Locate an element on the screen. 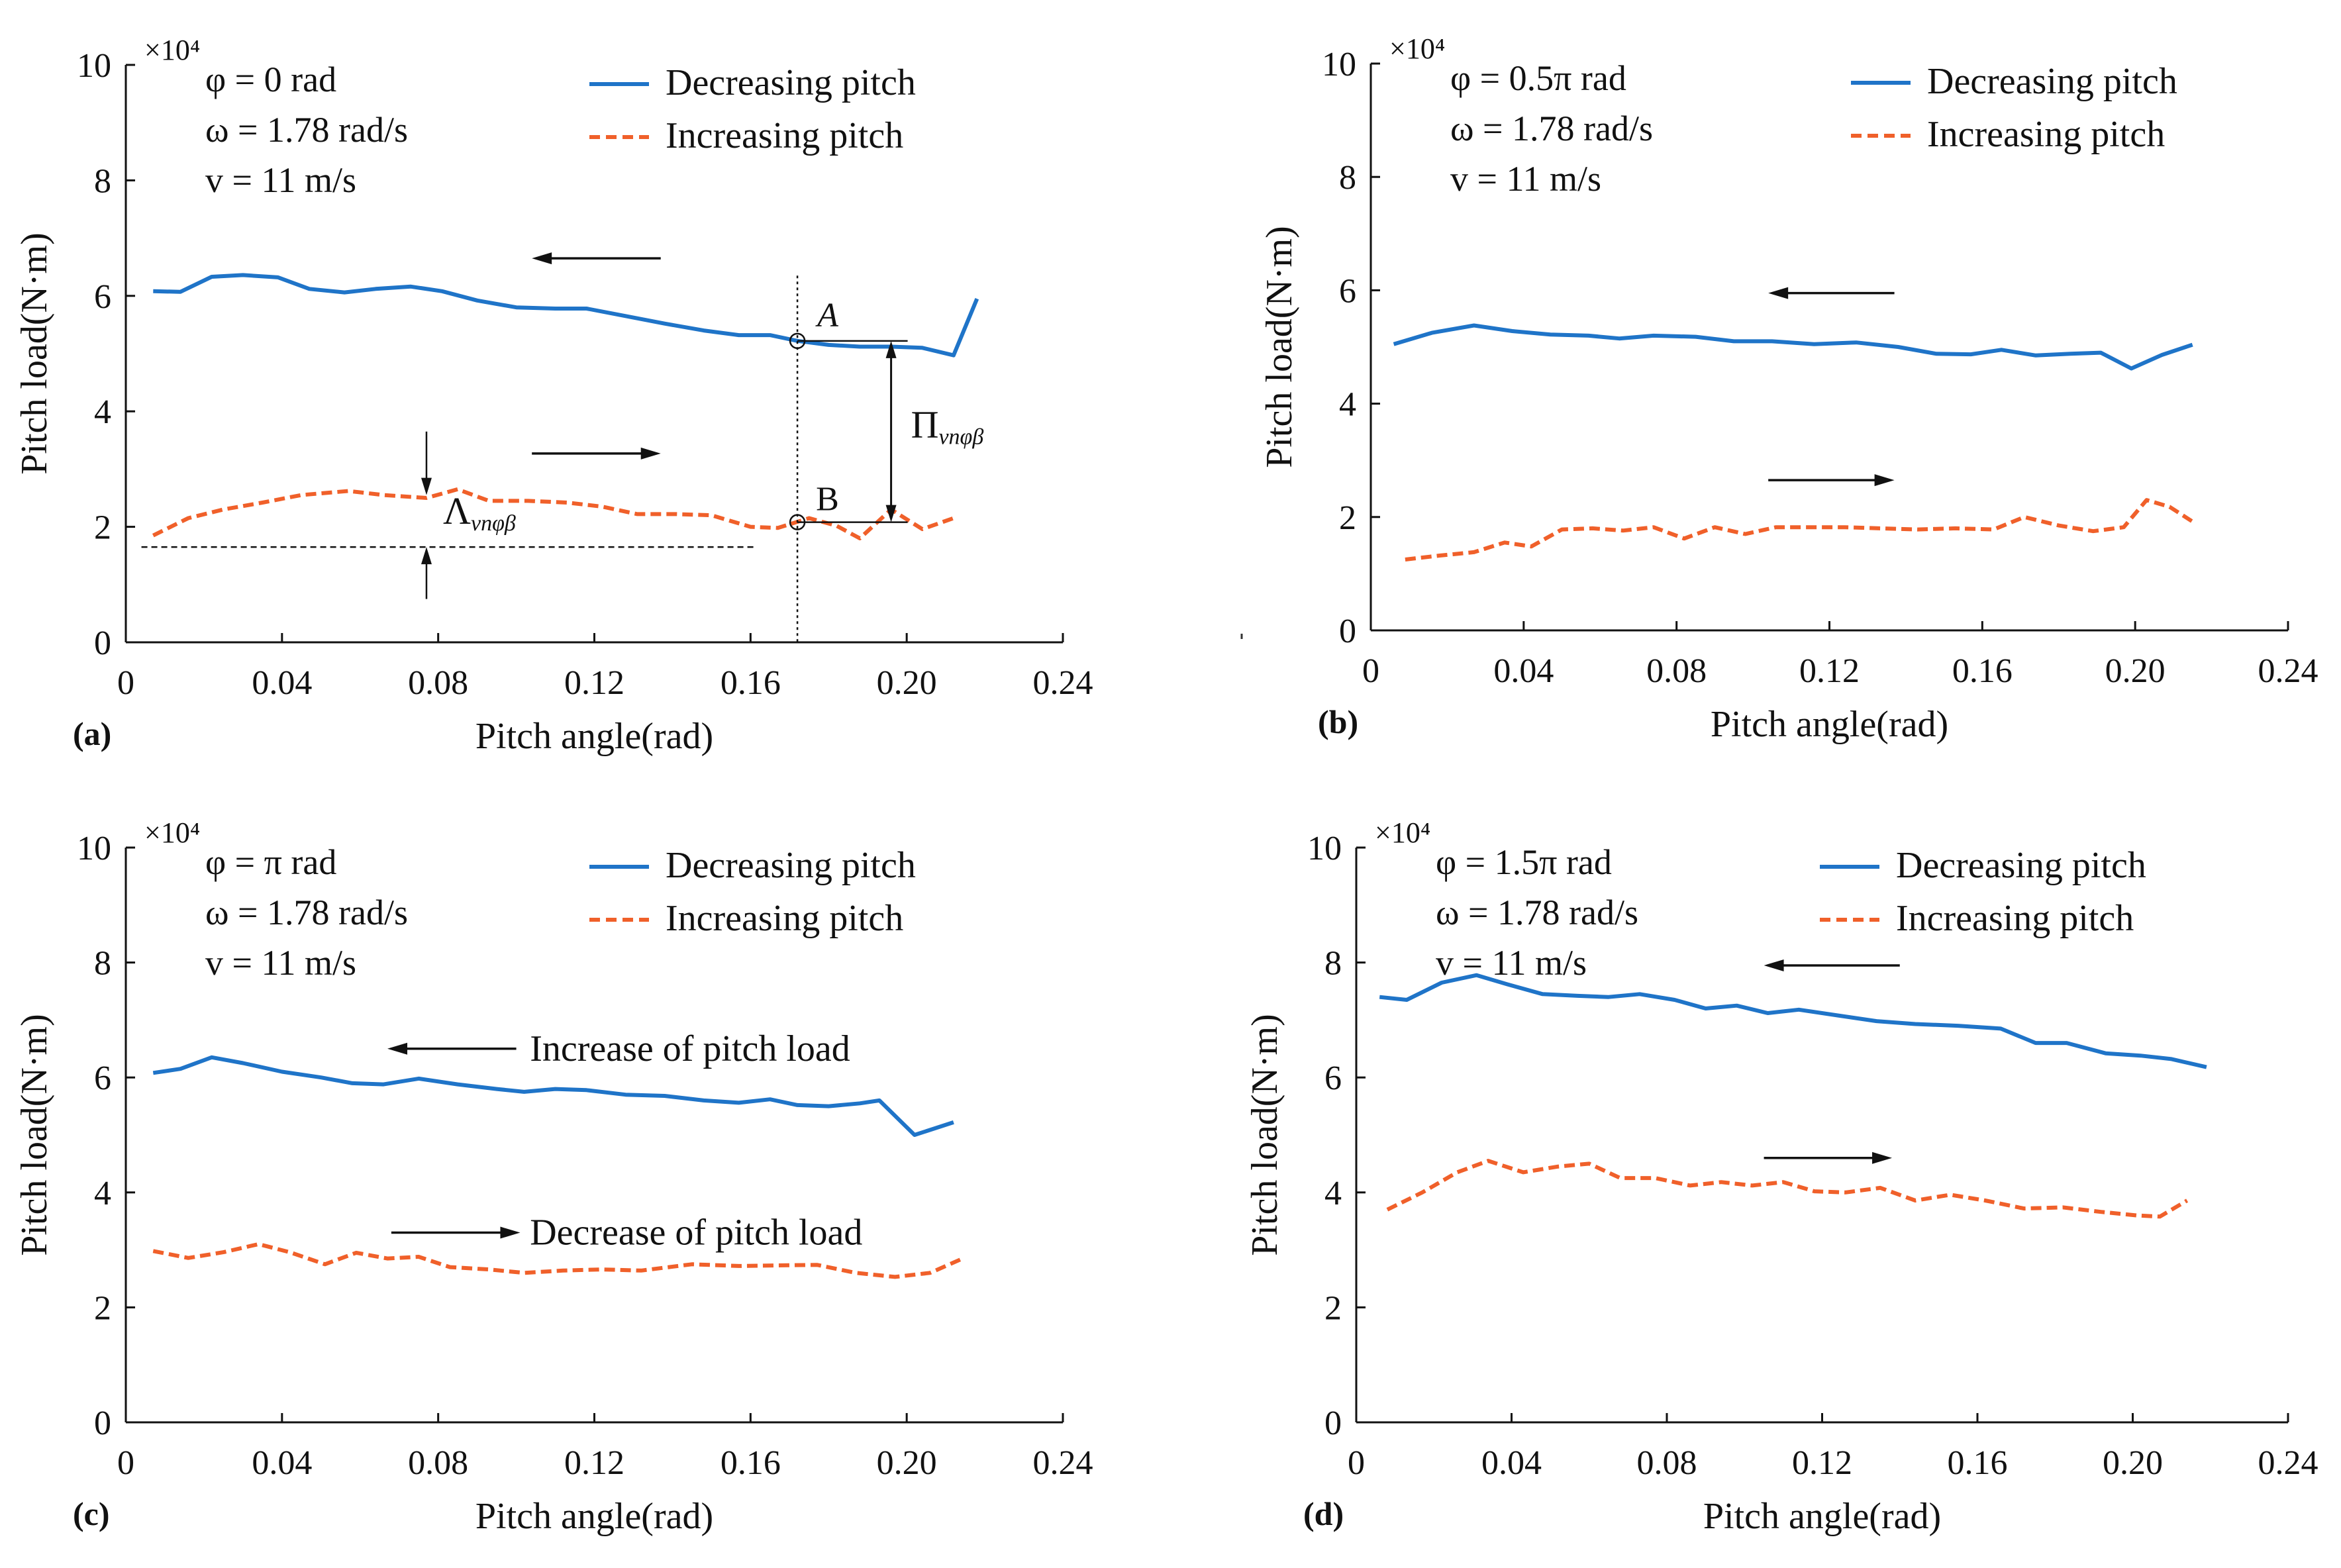  parameter-text: φ = π rad is located at coordinates (270, 862).